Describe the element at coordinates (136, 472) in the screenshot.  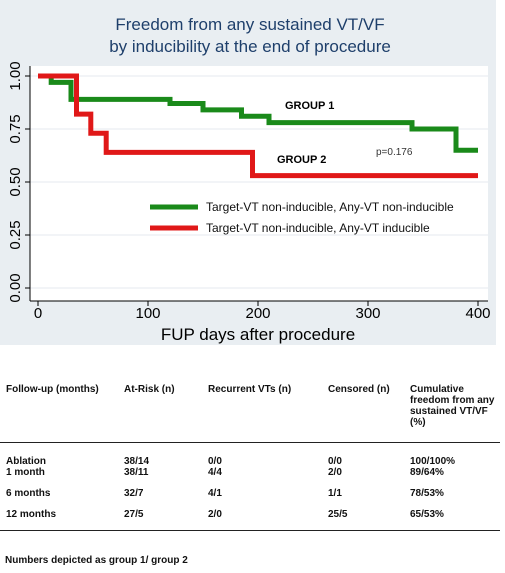
I see `cell-at-risk: 38/11` at that location.